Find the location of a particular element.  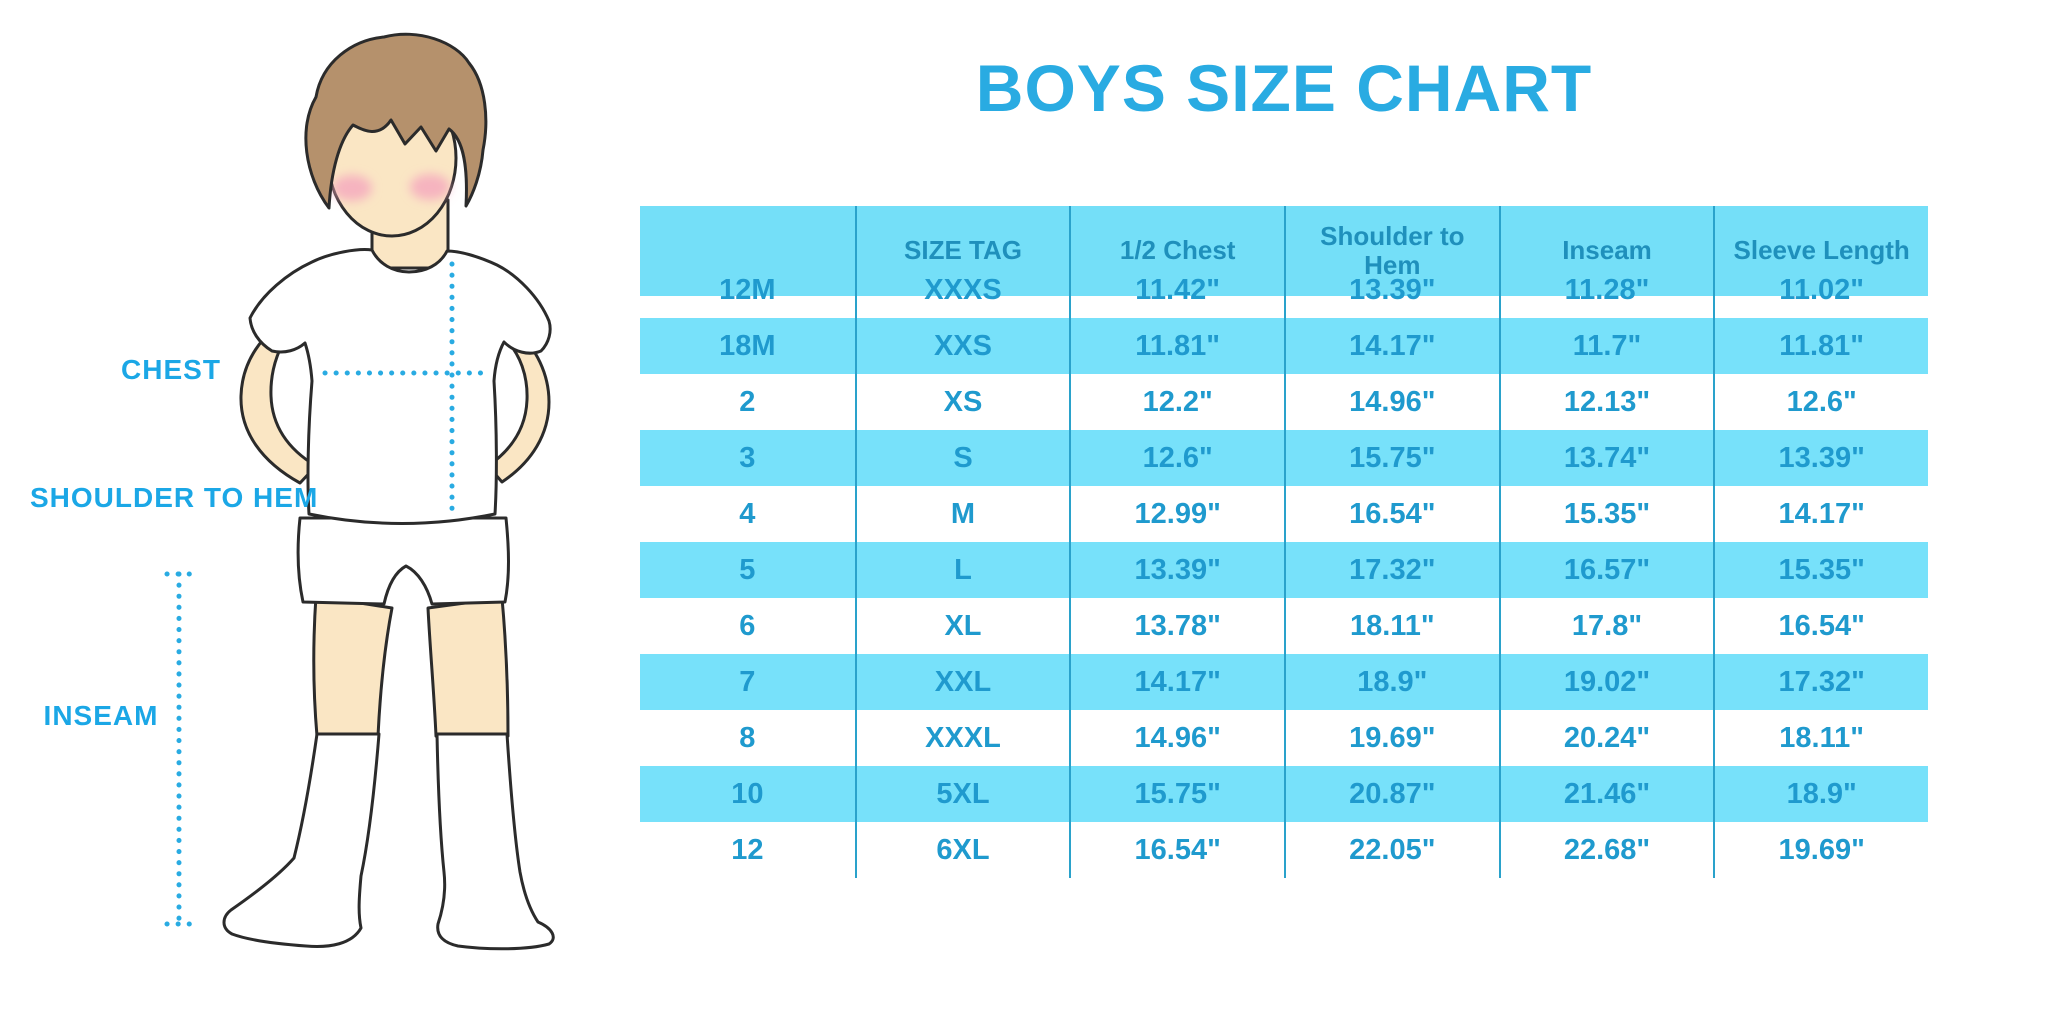

table-cell-r3-c3: 15.75" is located at coordinates (1391, 458).